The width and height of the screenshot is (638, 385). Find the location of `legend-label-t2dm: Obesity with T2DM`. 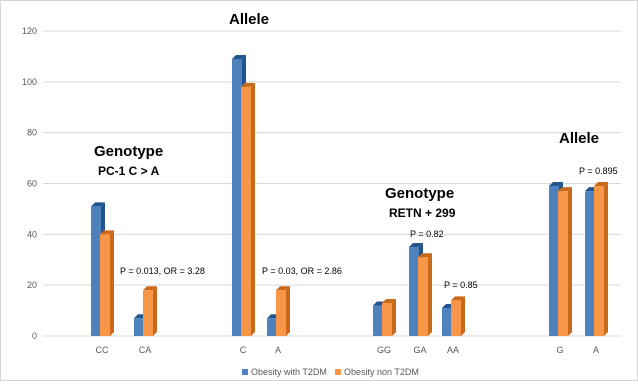

legend-label-t2dm: Obesity with T2DM is located at coordinates (289, 372).